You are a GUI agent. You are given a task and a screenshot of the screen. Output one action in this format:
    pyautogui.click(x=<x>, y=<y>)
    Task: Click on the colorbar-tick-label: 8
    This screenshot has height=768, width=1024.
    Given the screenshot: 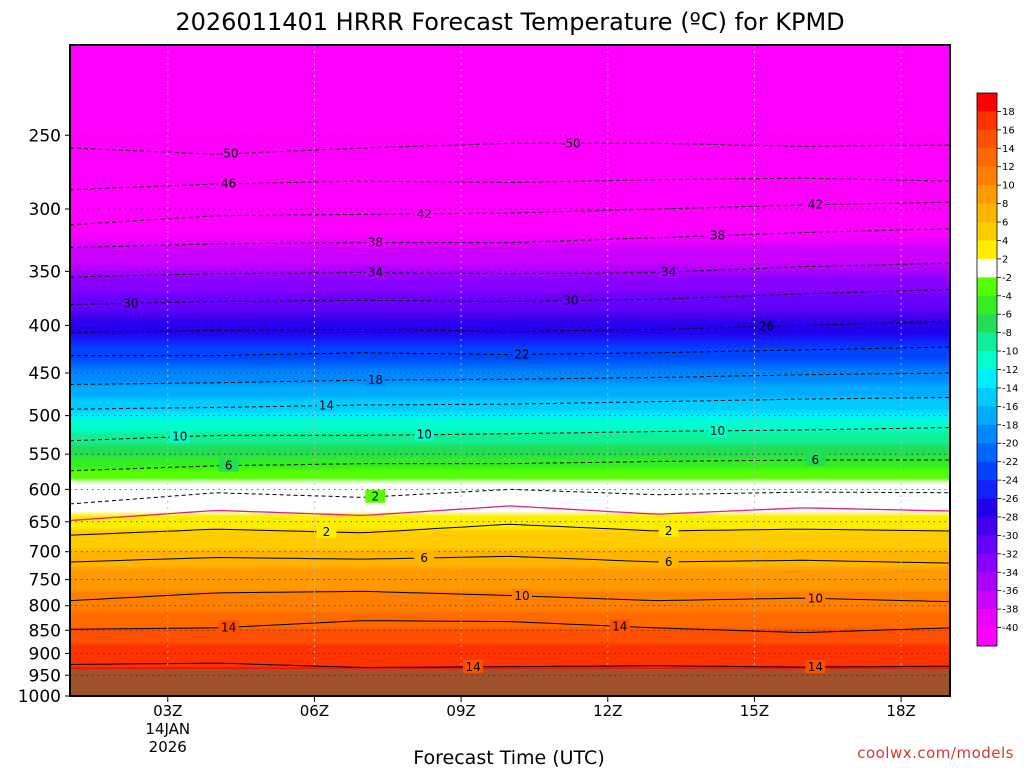 What is the action you would take?
    pyautogui.click(x=1005, y=204)
    